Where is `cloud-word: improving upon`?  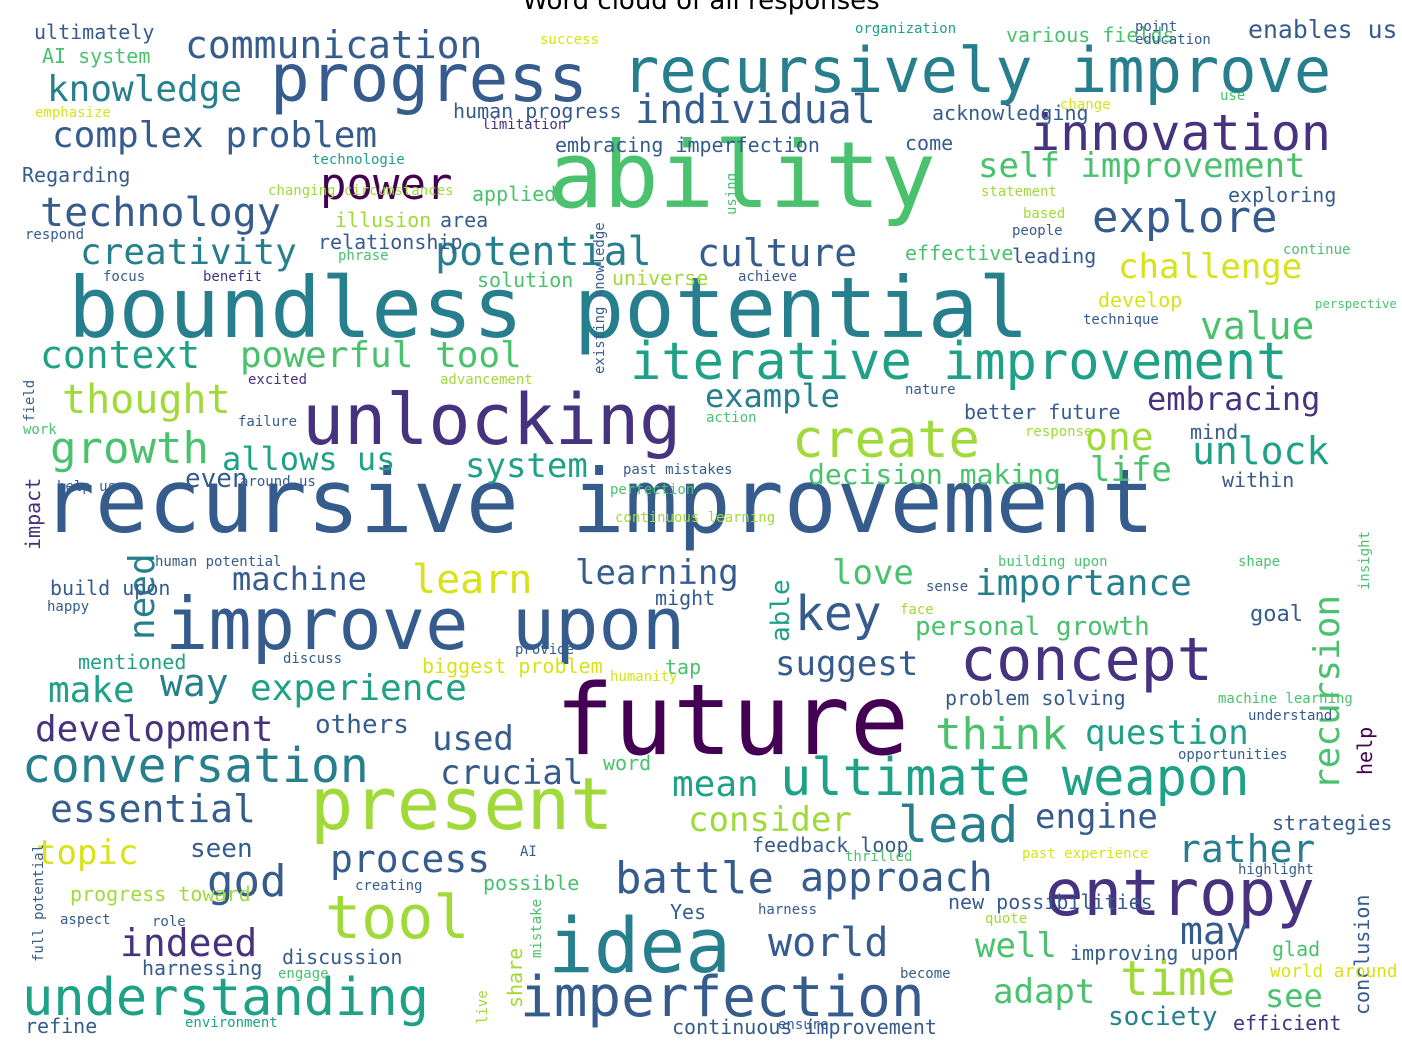 cloud-word: improving upon is located at coordinates (1154, 953).